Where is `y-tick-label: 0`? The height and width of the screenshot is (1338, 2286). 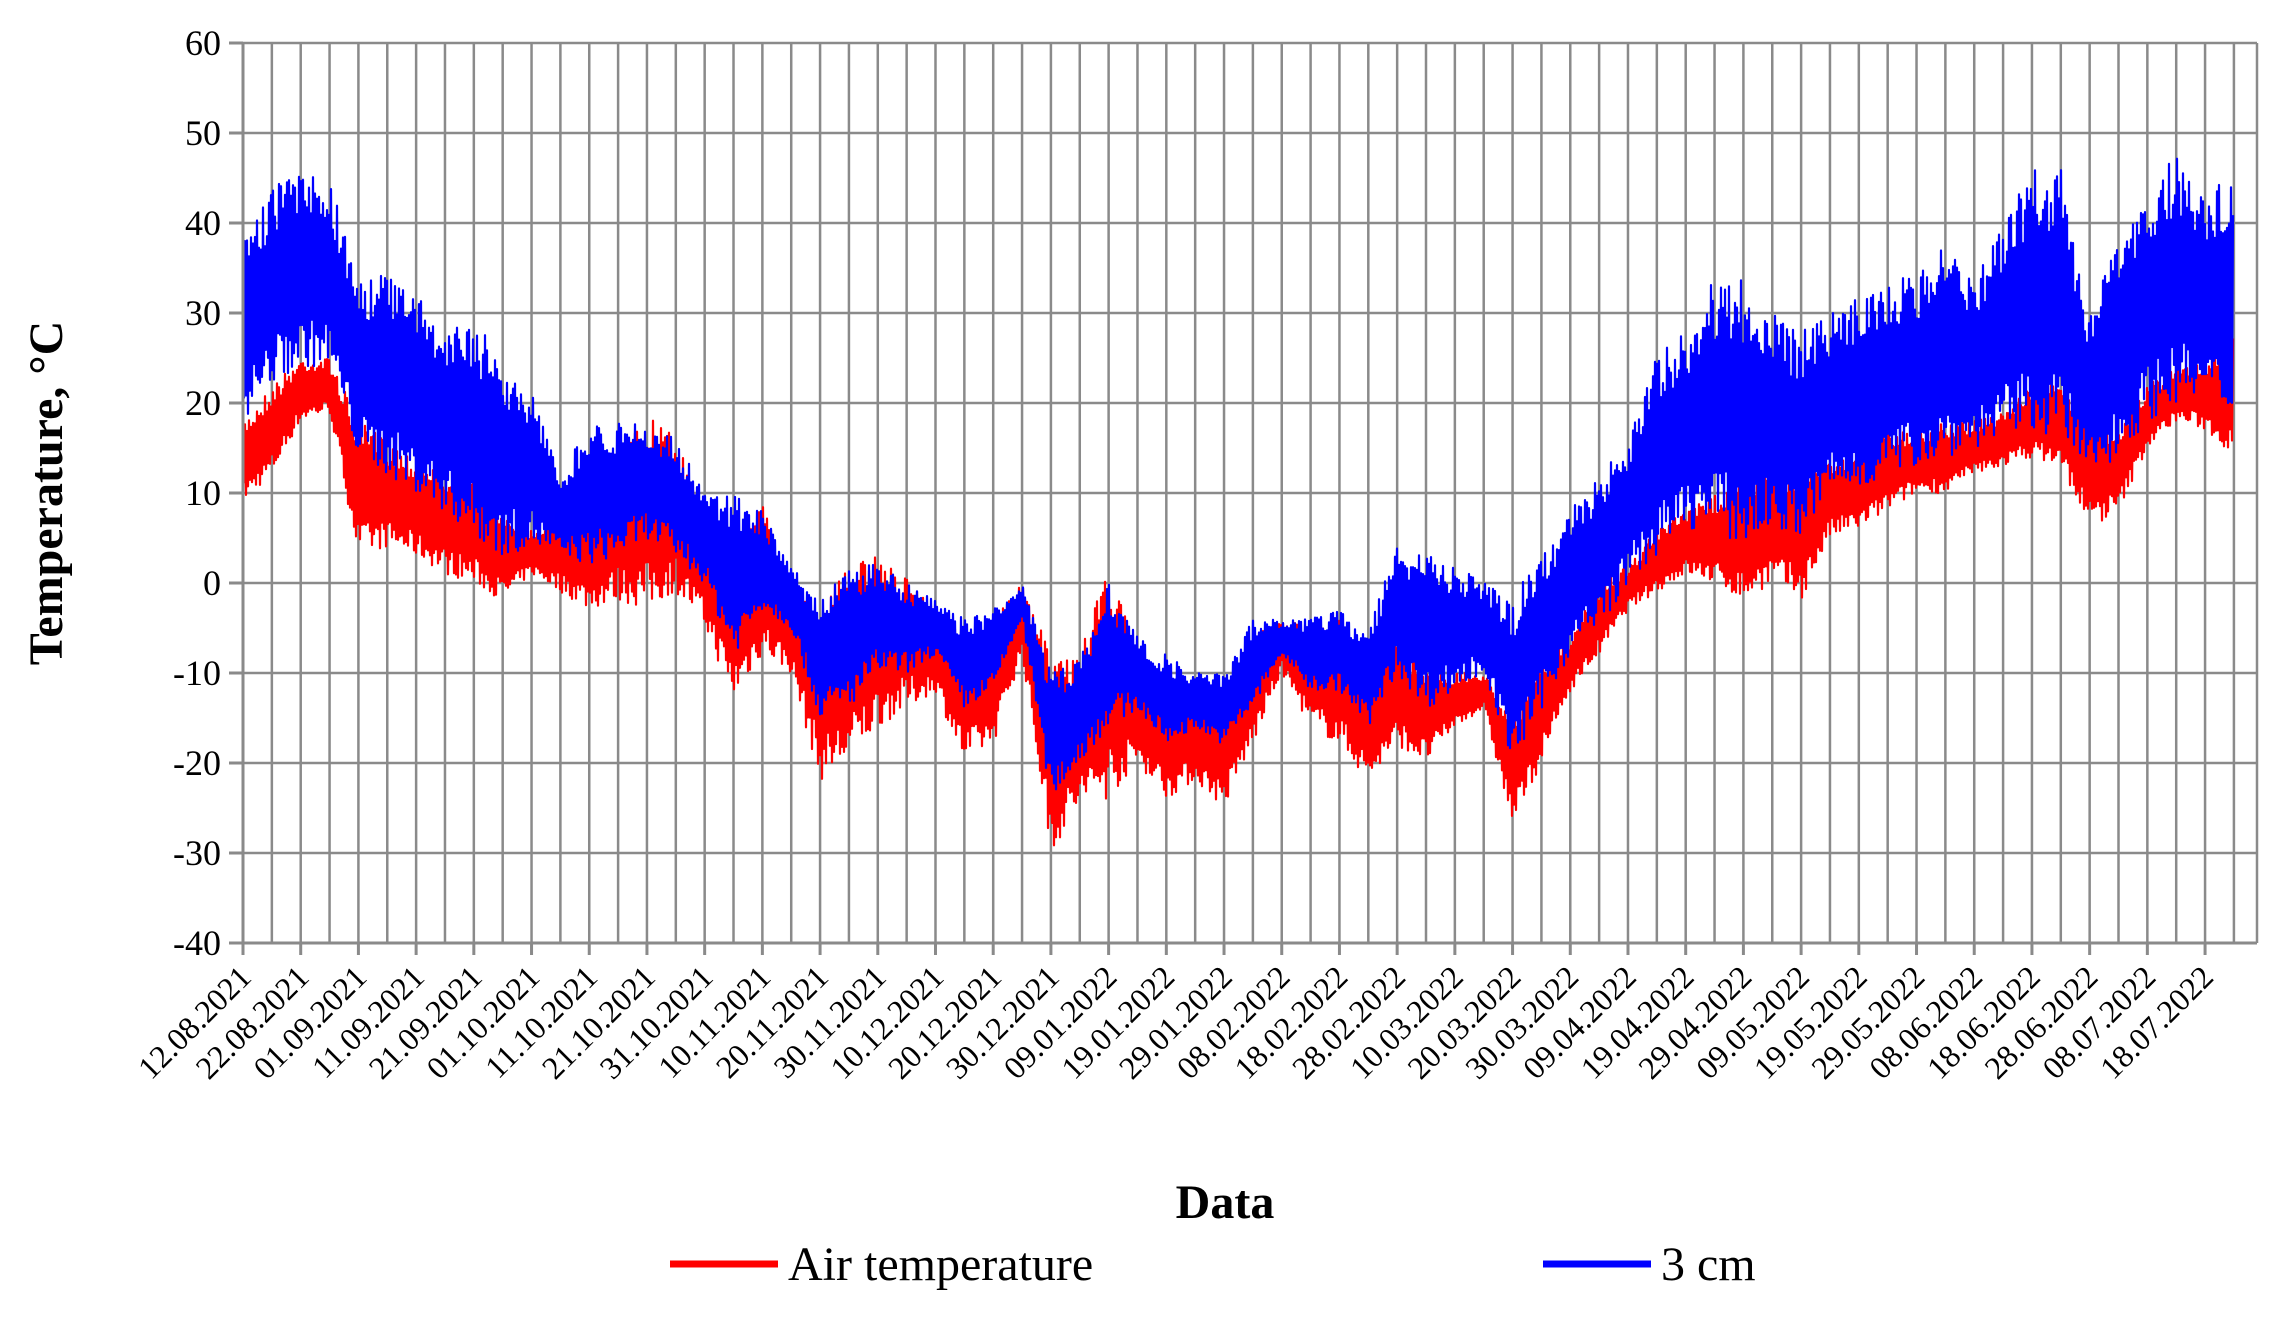
y-tick-label: 0 is located at coordinates (212, 583).